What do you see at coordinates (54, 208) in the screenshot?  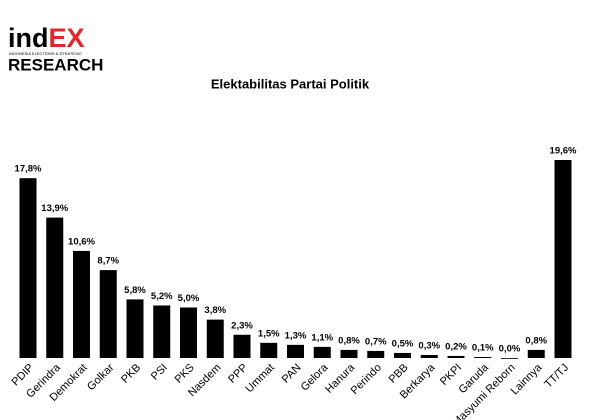 I see `value-label: 13,9%` at bounding box center [54, 208].